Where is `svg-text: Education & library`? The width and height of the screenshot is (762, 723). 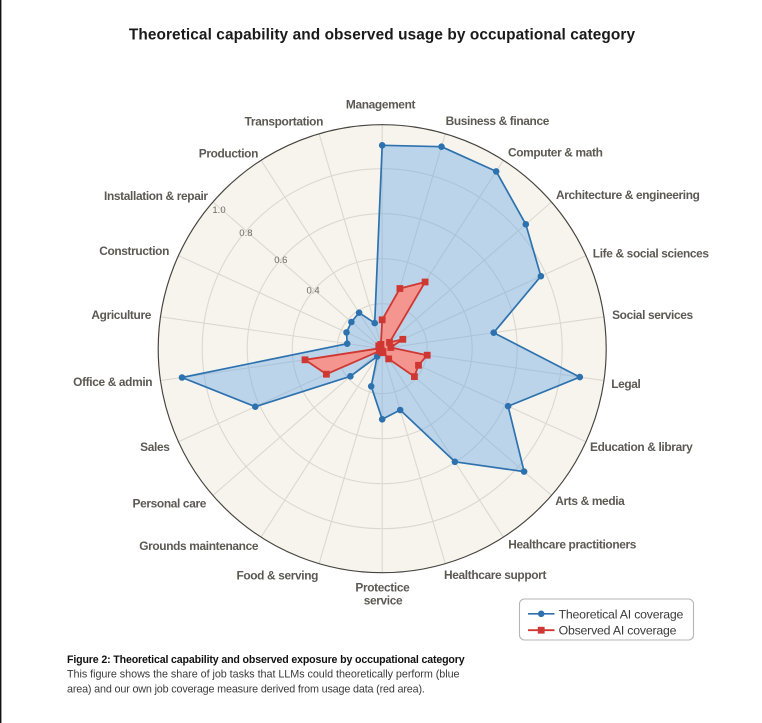
svg-text: Education & library is located at coordinates (641, 447).